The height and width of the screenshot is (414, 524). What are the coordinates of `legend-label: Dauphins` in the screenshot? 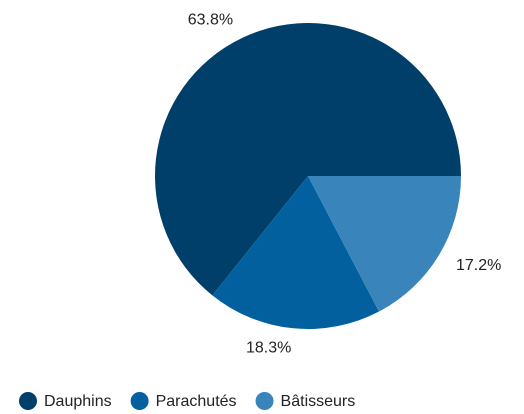 It's located at (78, 401).